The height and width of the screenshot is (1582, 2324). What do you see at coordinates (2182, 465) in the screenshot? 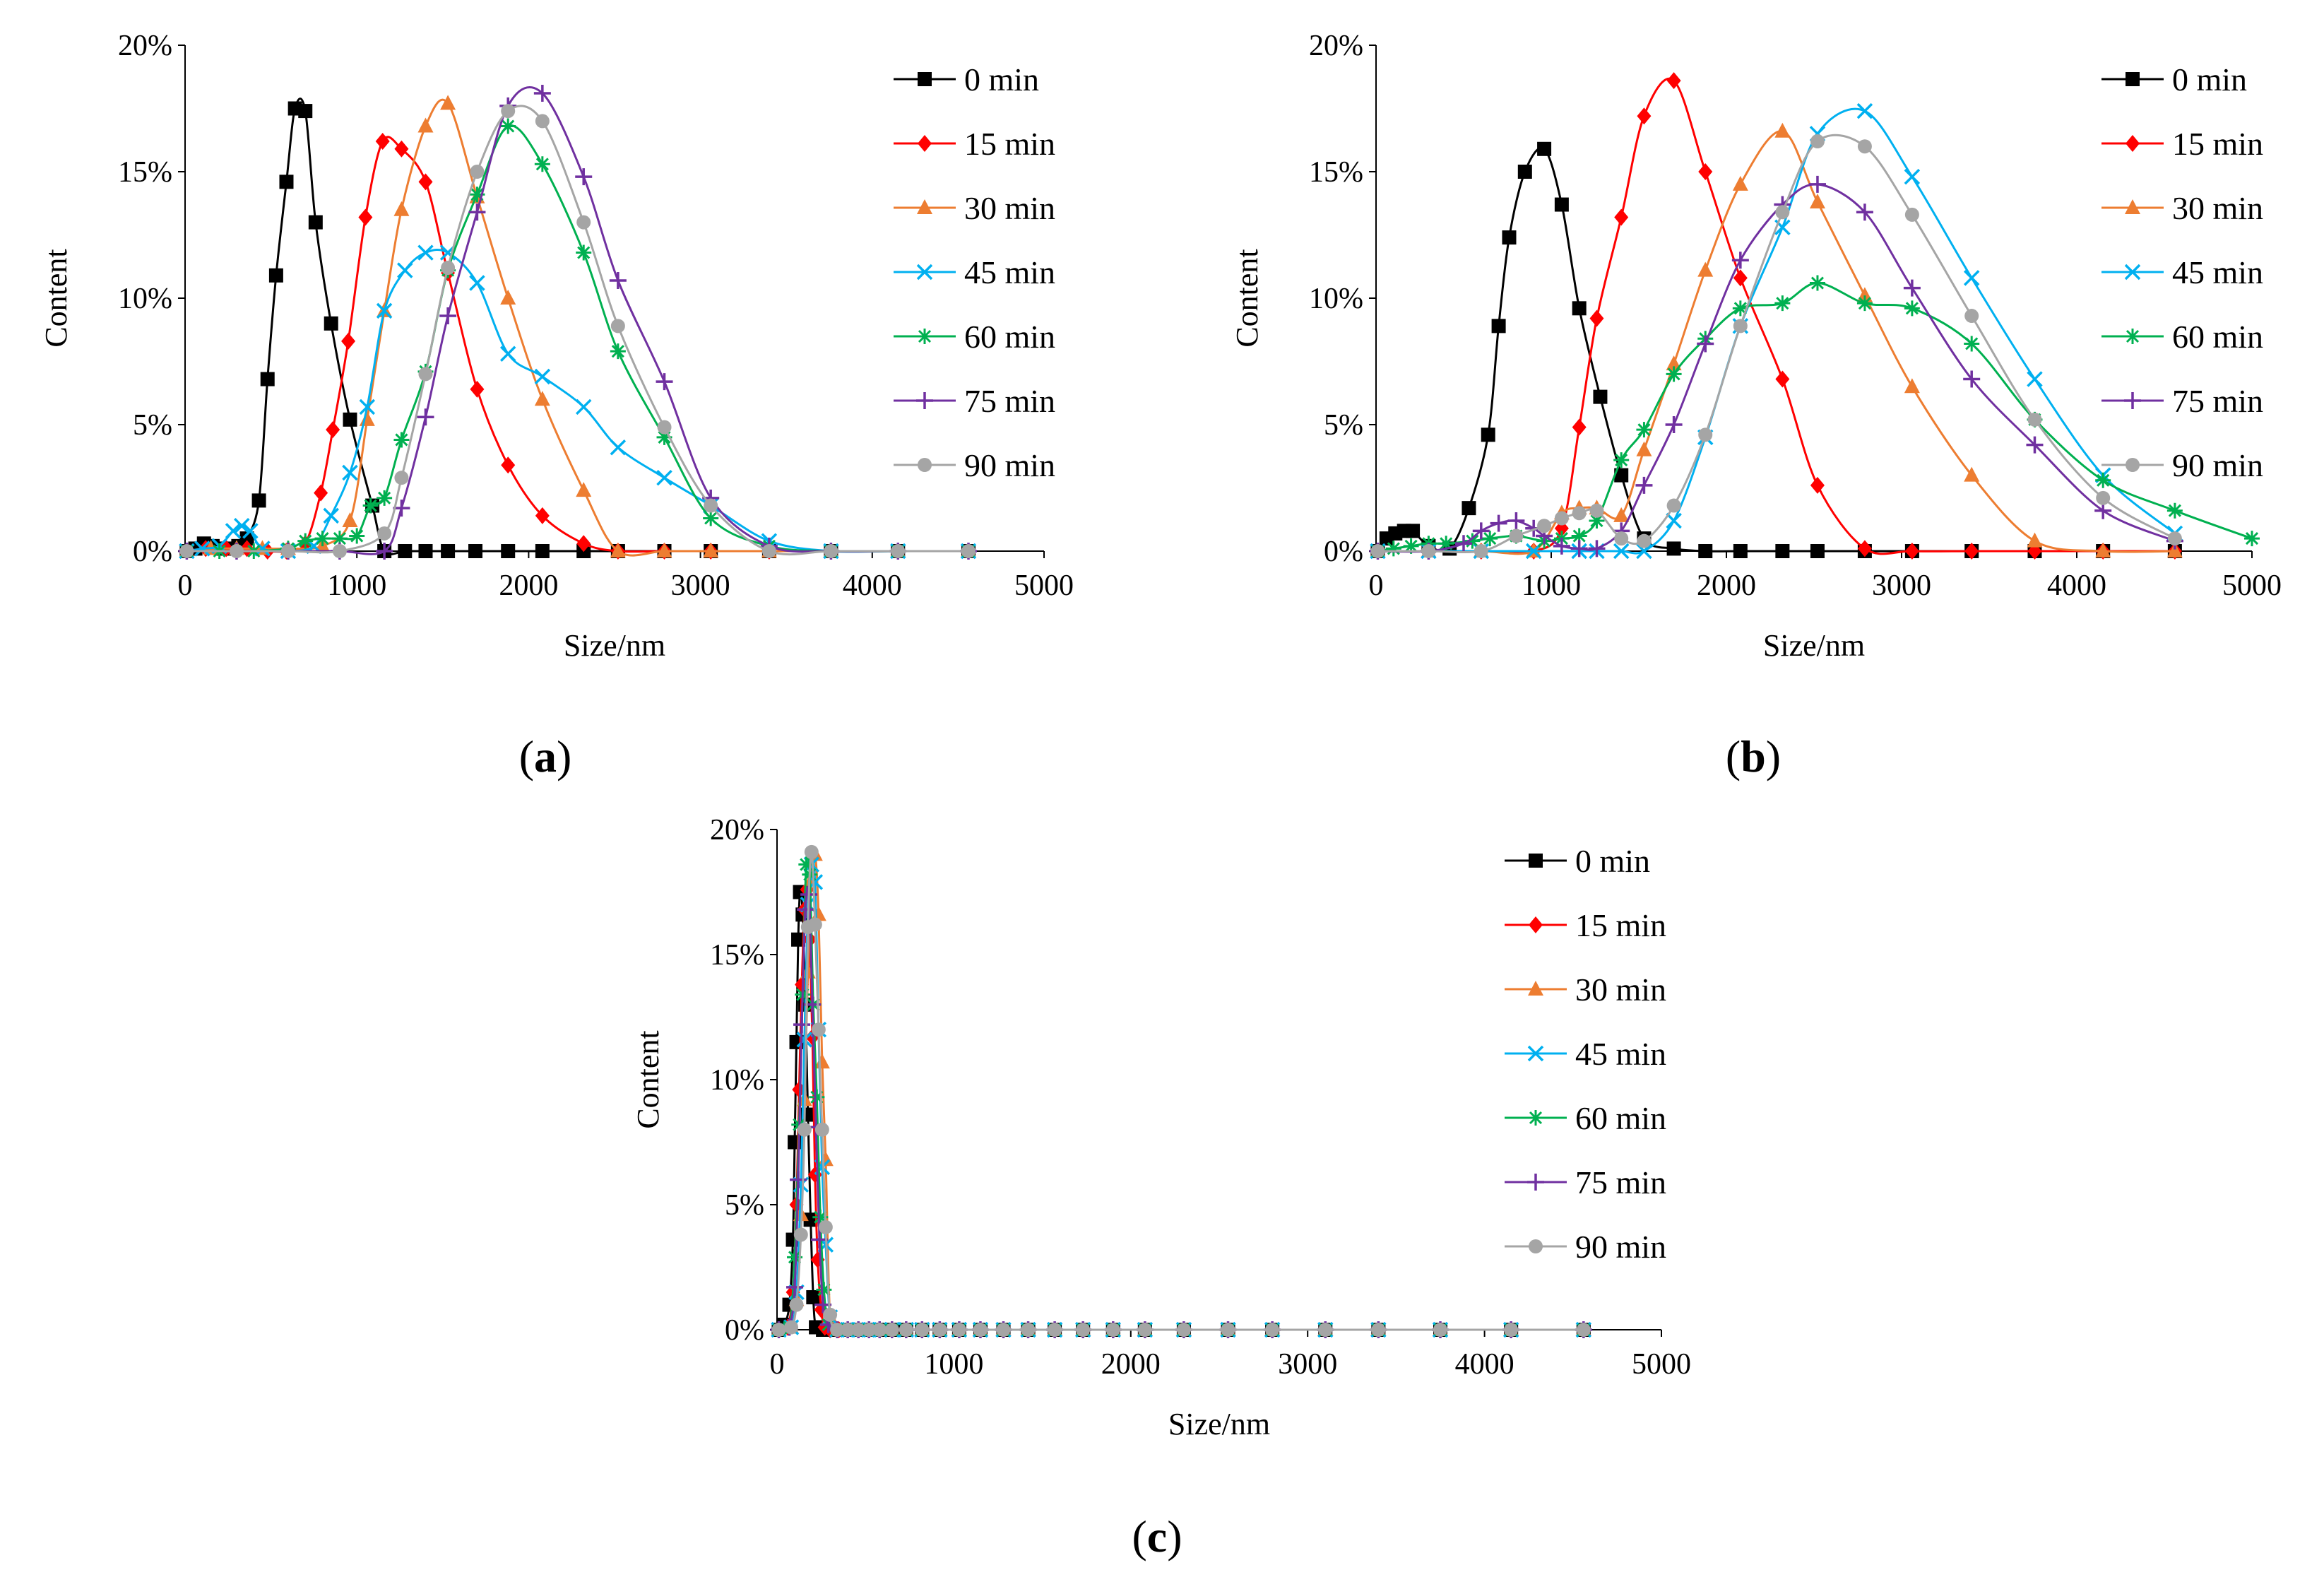
I see `legend-item: 90 min` at bounding box center [2182, 465].